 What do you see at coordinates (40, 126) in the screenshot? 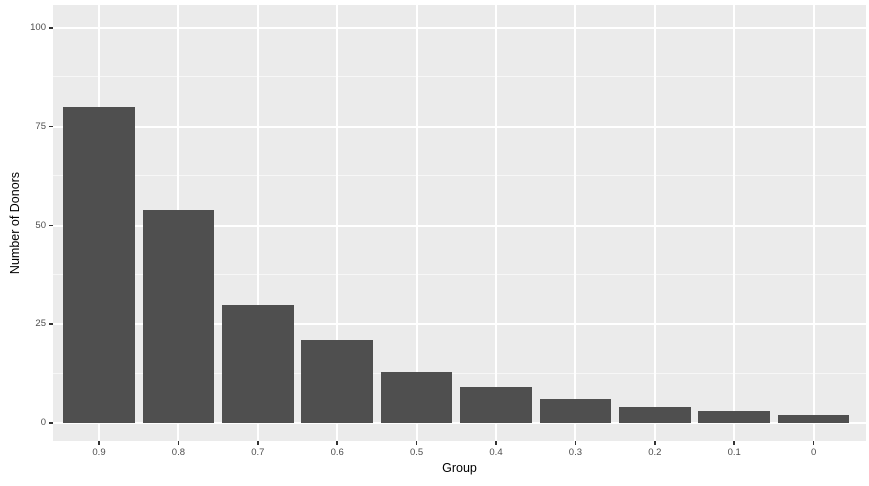
I see `y-tick-label: 75` at bounding box center [40, 126].